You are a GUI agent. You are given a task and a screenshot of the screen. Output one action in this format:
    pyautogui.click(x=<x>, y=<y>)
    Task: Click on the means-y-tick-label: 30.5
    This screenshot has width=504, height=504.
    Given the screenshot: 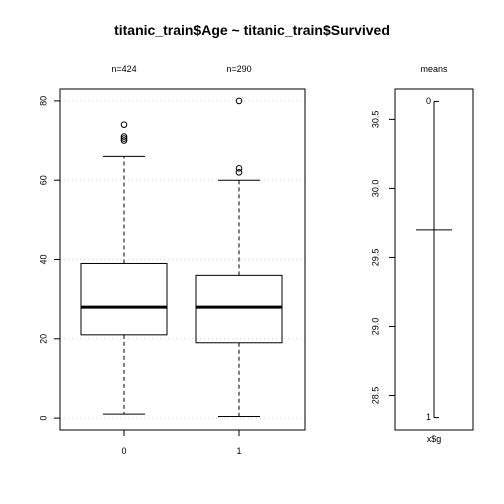 What is the action you would take?
    pyautogui.click(x=375, y=120)
    